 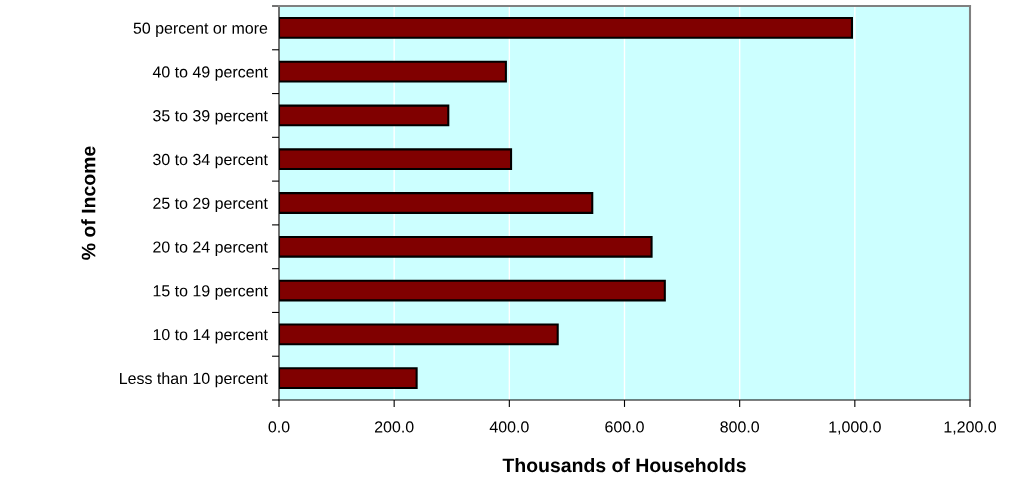 What do you see at coordinates (210, 336) in the screenshot?
I see `y-tick-label: 10 to 14 percent` at bounding box center [210, 336].